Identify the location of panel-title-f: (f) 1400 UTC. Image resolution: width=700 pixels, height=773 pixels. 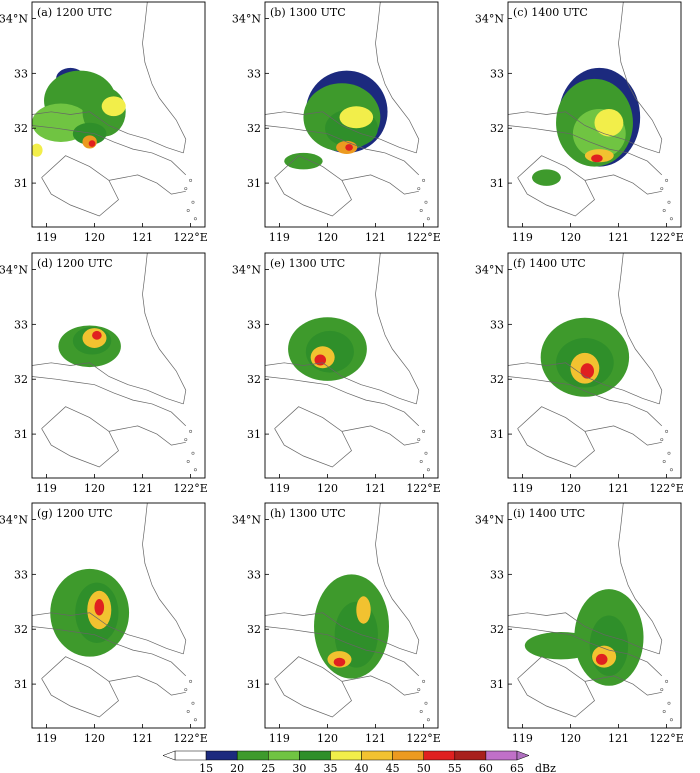
(549, 263).